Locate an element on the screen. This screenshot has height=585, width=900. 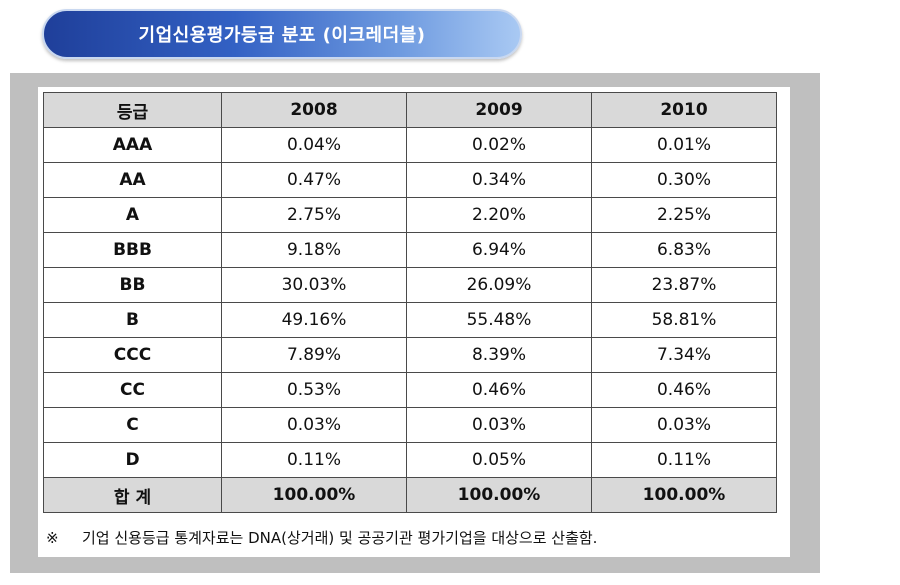
value-cell: 2.20% is located at coordinates (499, 215).